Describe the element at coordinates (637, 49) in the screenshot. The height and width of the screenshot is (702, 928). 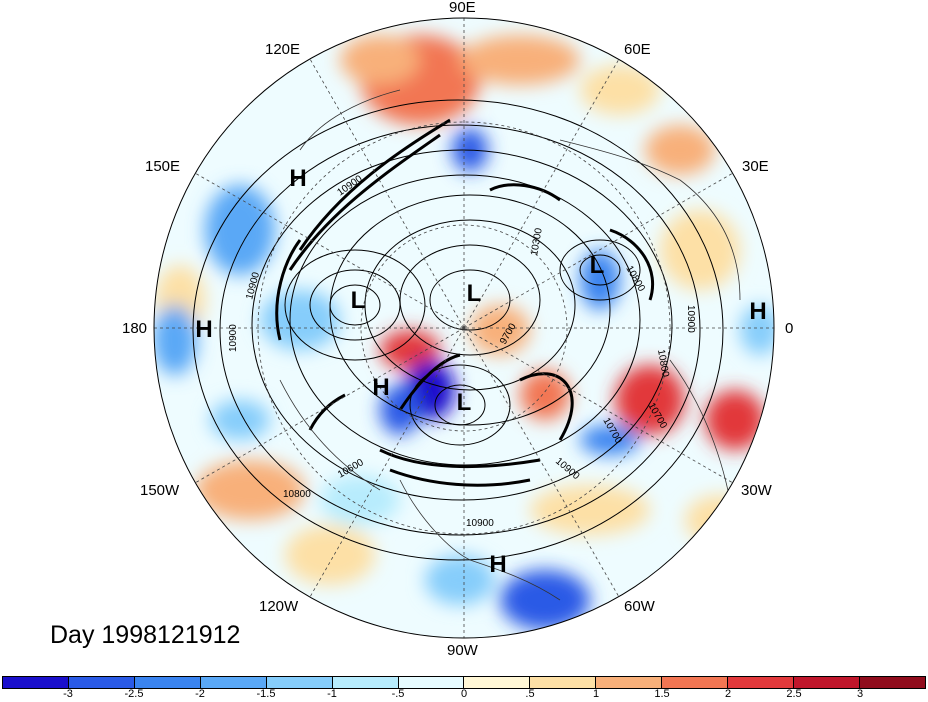
I see `lon-label-60e: 60E` at that location.